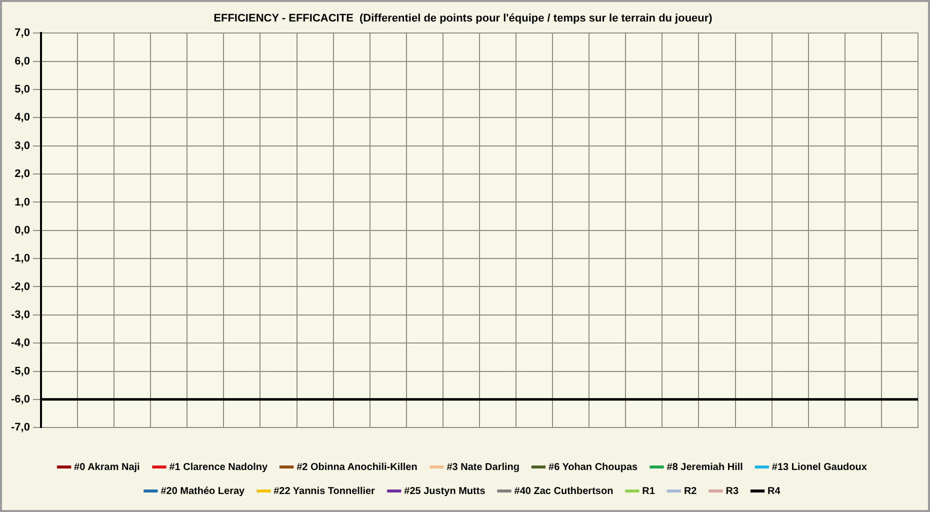  Describe the element at coordinates (691, 491) in the screenshot. I see `legend-label: R2` at that location.